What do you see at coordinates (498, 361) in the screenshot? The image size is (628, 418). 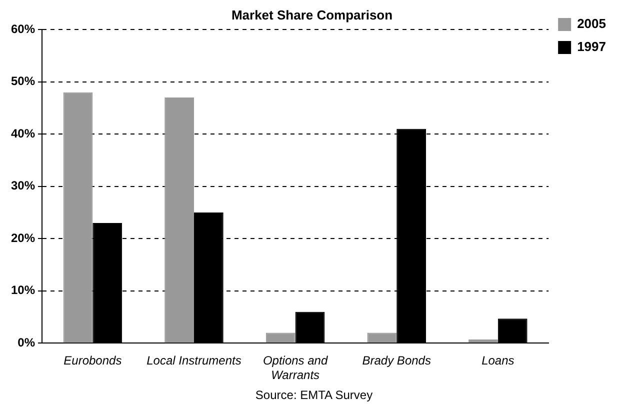 I see `x-tick-label: Loans` at bounding box center [498, 361].